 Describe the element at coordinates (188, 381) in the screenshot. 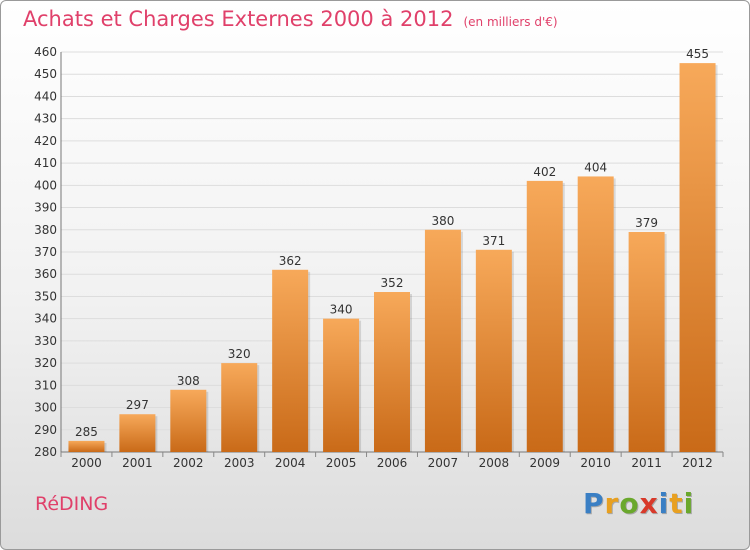

I see `value-label: 308` at that location.